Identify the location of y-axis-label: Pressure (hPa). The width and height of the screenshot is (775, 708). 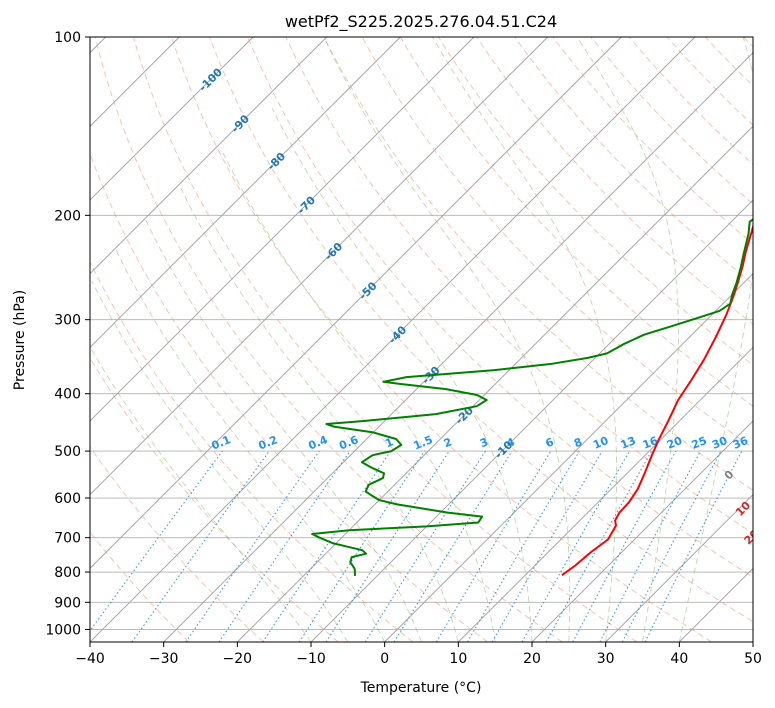
(20, 340).